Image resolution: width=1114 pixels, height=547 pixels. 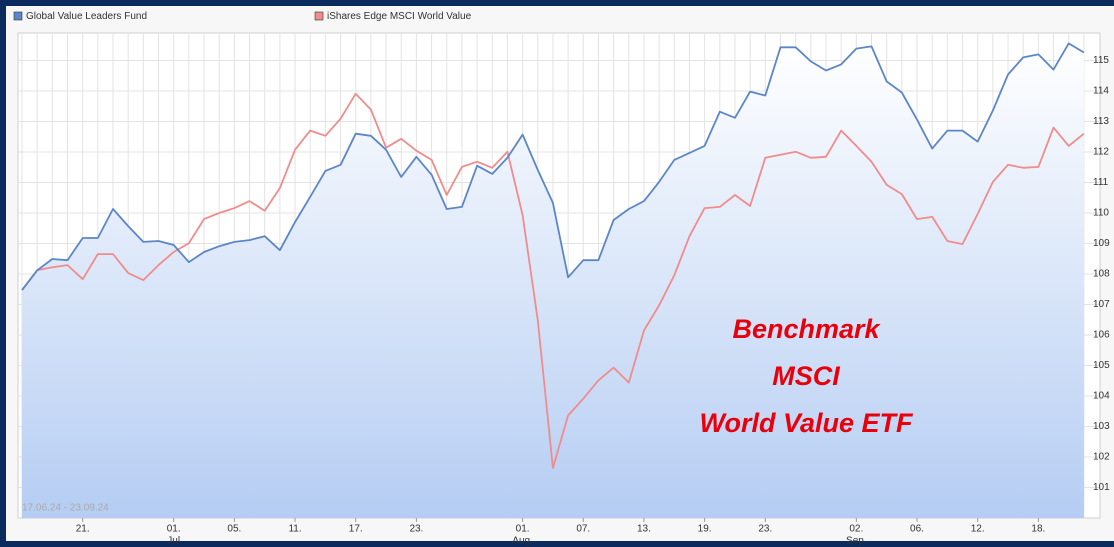 What do you see at coordinates (1101, 487) in the screenshot?
I see `y-tick-label: 101` at bounding box center [1101, 487].